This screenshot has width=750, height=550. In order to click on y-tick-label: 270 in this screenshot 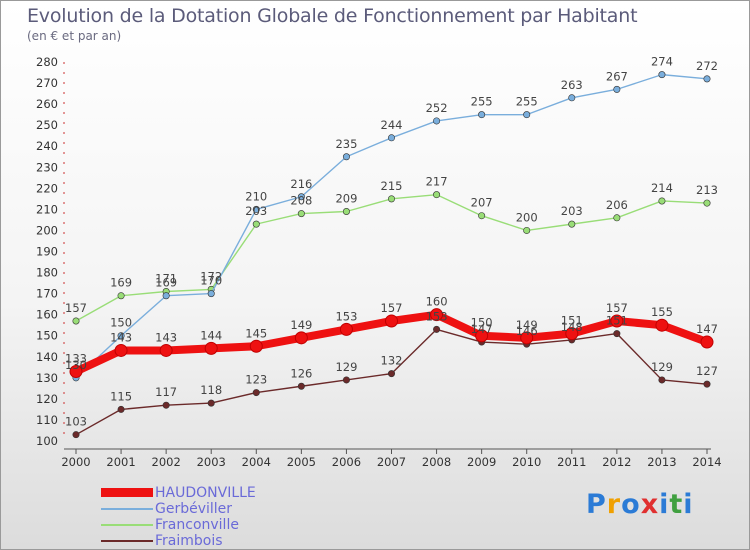, I will do `click(47, 83)`.